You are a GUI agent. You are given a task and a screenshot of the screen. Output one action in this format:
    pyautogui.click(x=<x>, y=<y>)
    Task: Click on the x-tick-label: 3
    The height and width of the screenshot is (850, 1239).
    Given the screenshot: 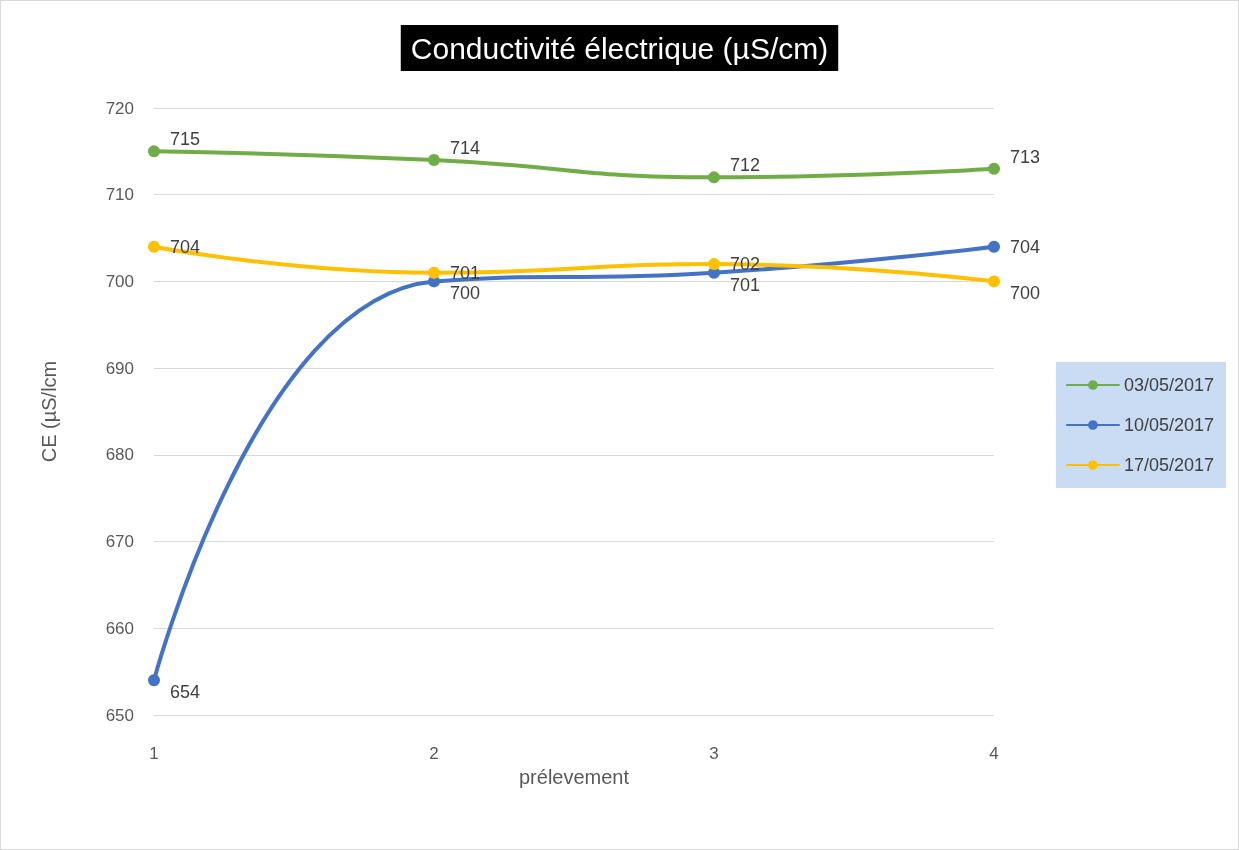 What is the action you would take?
    pyautogui.click(x=714, y=753)
    